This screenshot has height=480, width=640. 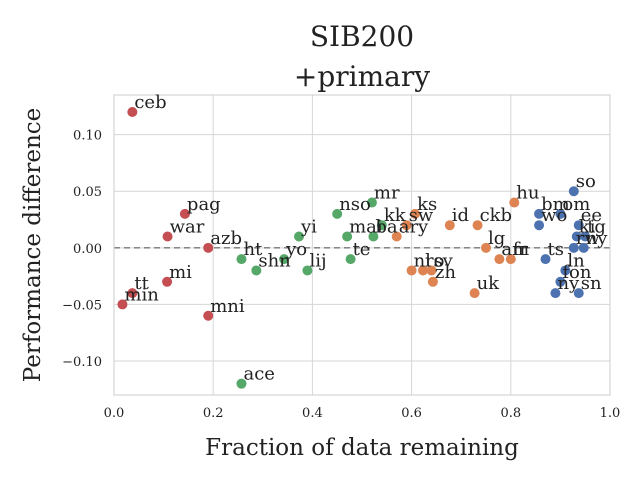 What do you see at coordinates (445, 272) in the screenshot?
I see `point-label: zh` at bounding box center [445, 272].